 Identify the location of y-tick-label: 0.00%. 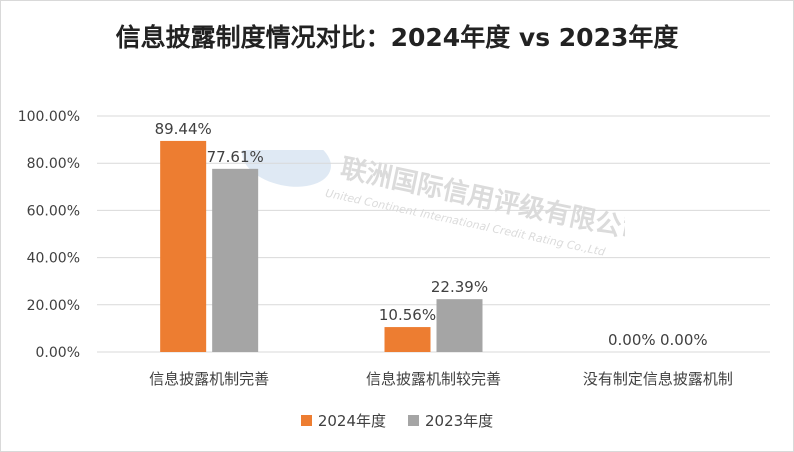
(58, 353).